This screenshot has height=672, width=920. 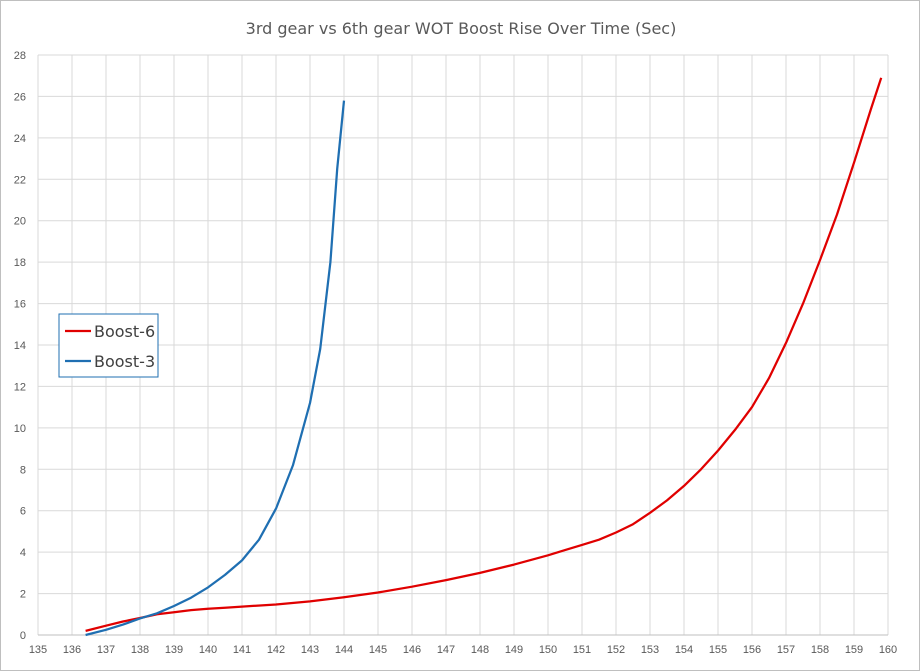 I want to click on x-tick-label: 151, so click(x=582, y=650).